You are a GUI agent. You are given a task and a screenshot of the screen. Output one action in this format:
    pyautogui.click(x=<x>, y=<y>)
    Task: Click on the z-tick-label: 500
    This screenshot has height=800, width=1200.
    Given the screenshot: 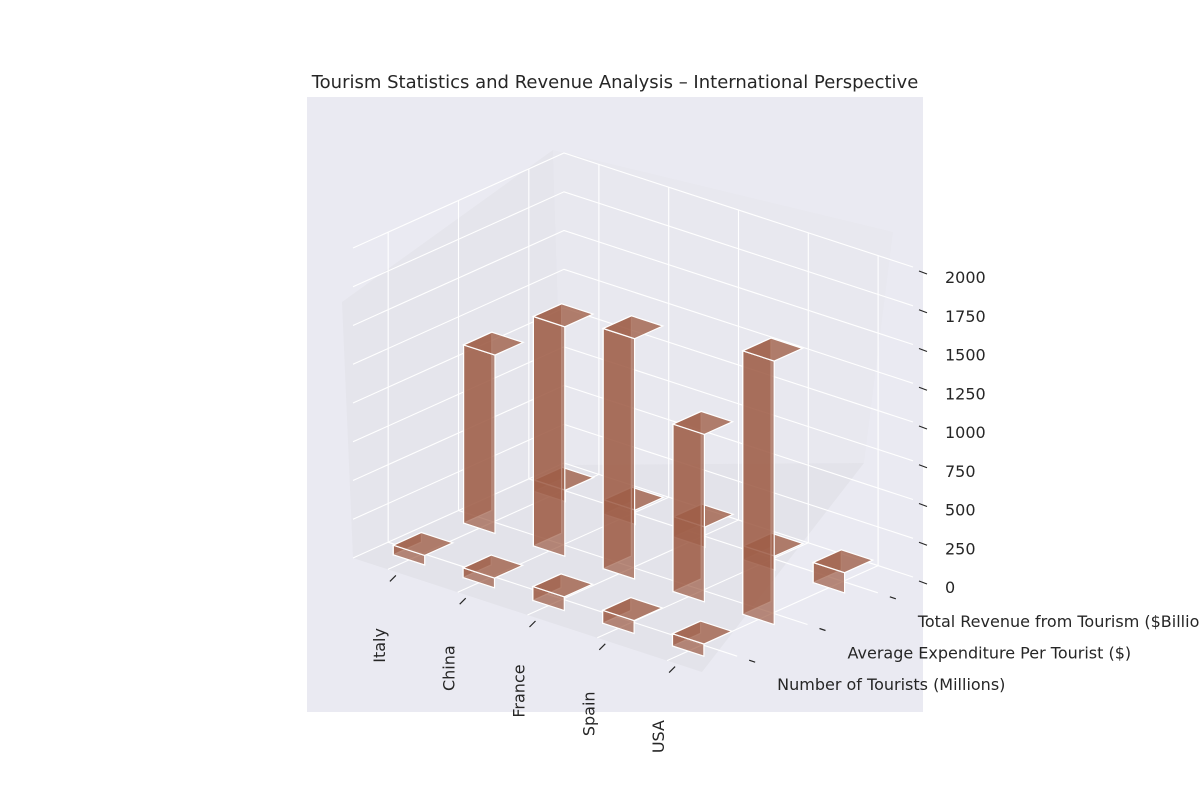 What is the action you would take?
    pyautogui.click(x=960, y=510)
    